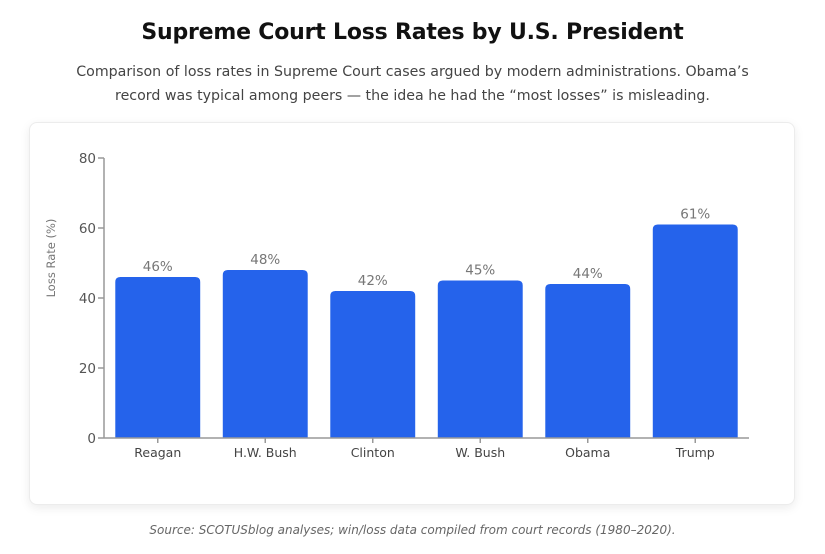 This screenshot has width=825, height=554. I want to click on y-axis: 0 20 40 60 80, so click(92, 299).